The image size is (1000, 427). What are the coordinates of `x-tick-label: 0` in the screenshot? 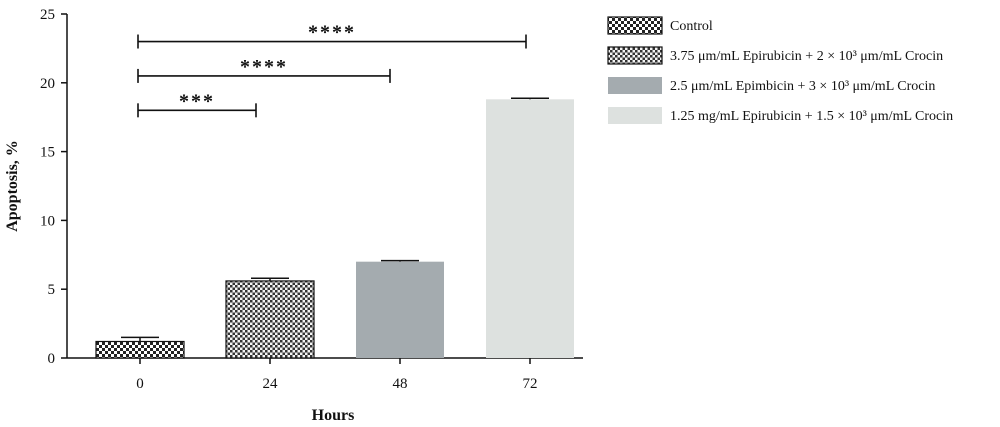 It's located at (140, 384).